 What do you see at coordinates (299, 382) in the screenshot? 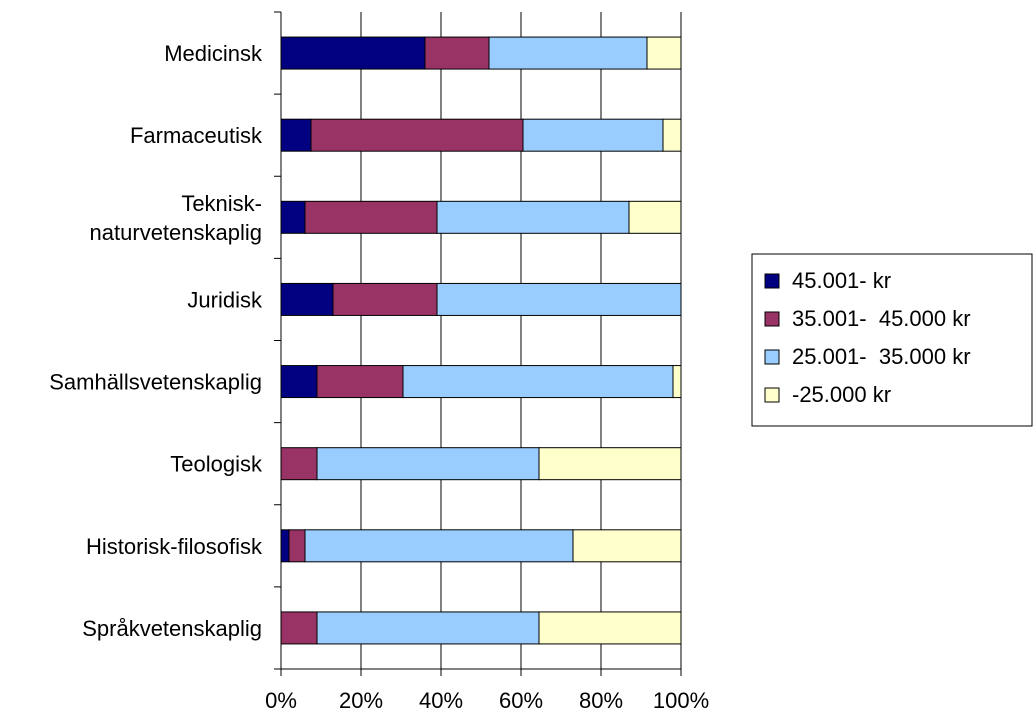
I see `bar-segment-samhällsvetenskaplig-series-1` at bounding box center [299, 382].